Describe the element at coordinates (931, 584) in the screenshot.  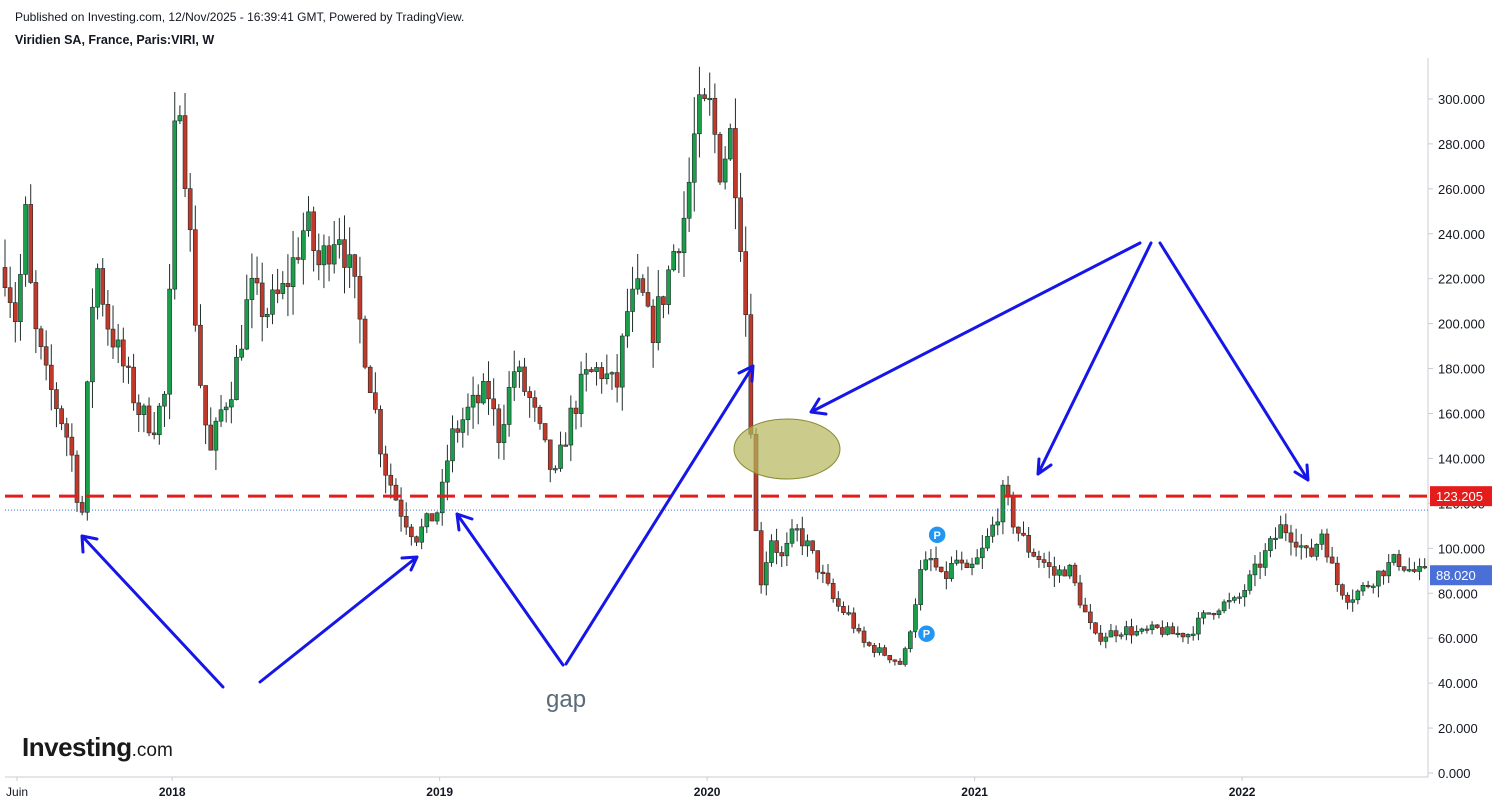
I see `pivot-markers: PP` at that location.